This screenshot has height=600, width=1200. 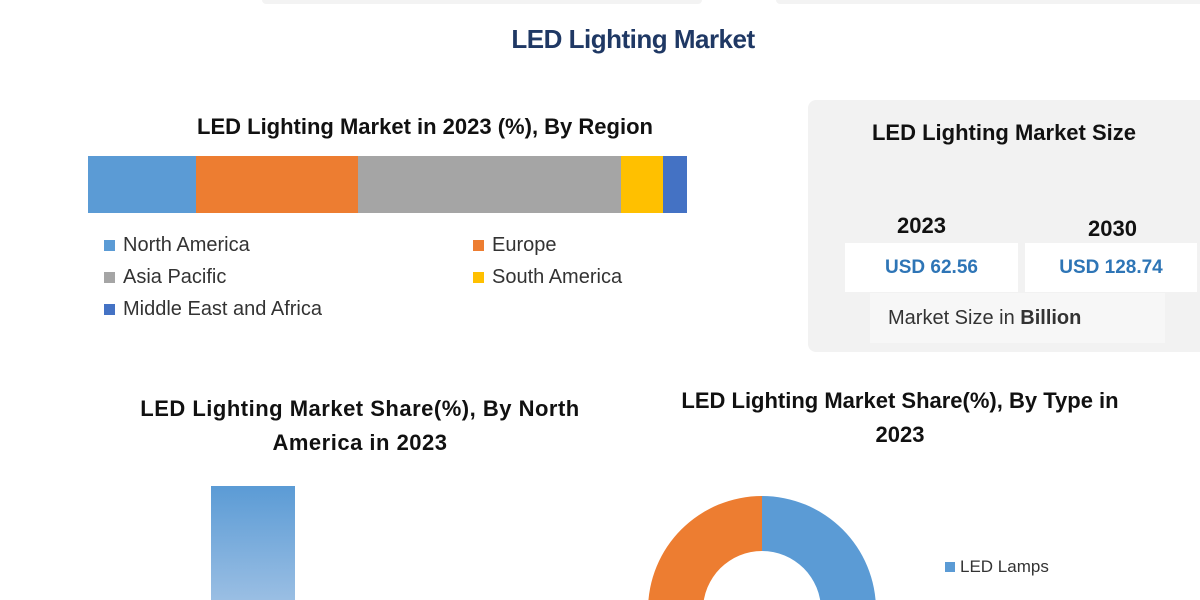 I want to click on segment-middle-east-and-africa, so click(x=675, y=184).